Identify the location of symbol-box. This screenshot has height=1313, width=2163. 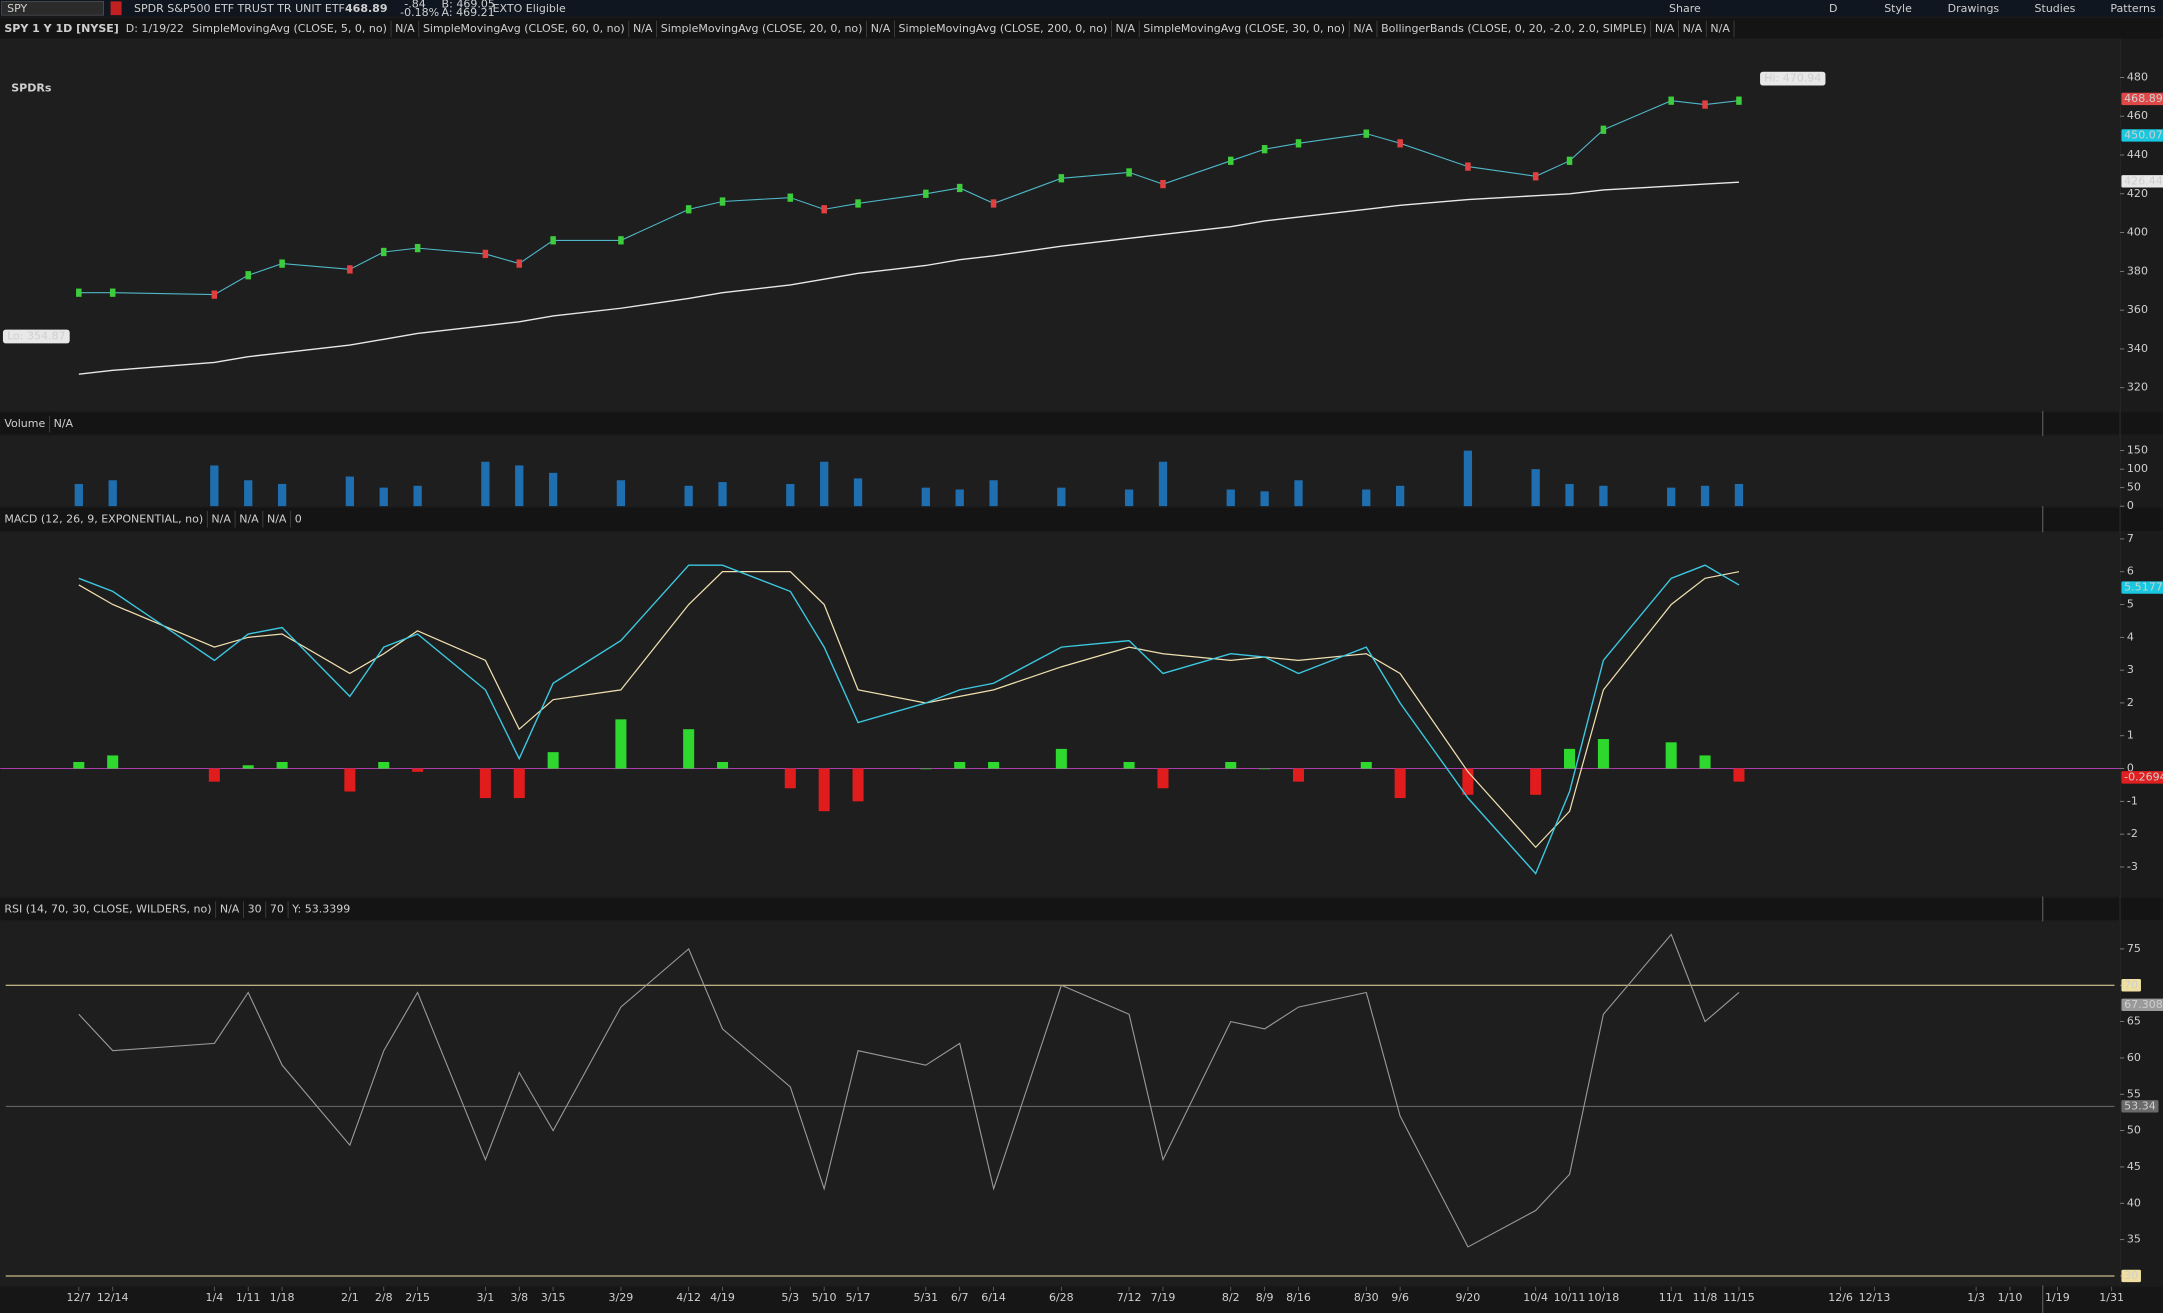
(52, 8).